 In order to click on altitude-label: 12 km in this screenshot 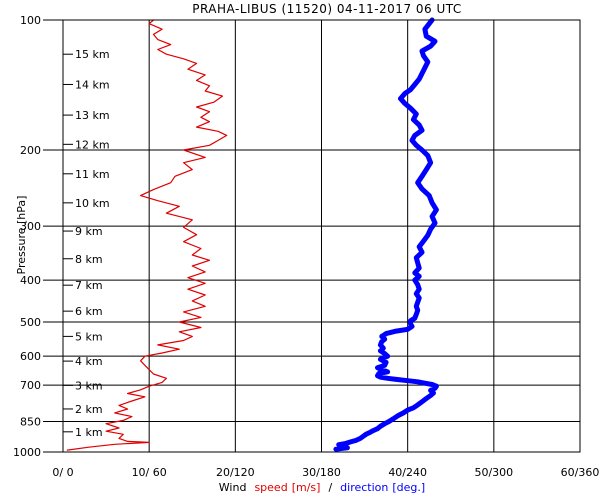, I will do `click(92, 144)`.